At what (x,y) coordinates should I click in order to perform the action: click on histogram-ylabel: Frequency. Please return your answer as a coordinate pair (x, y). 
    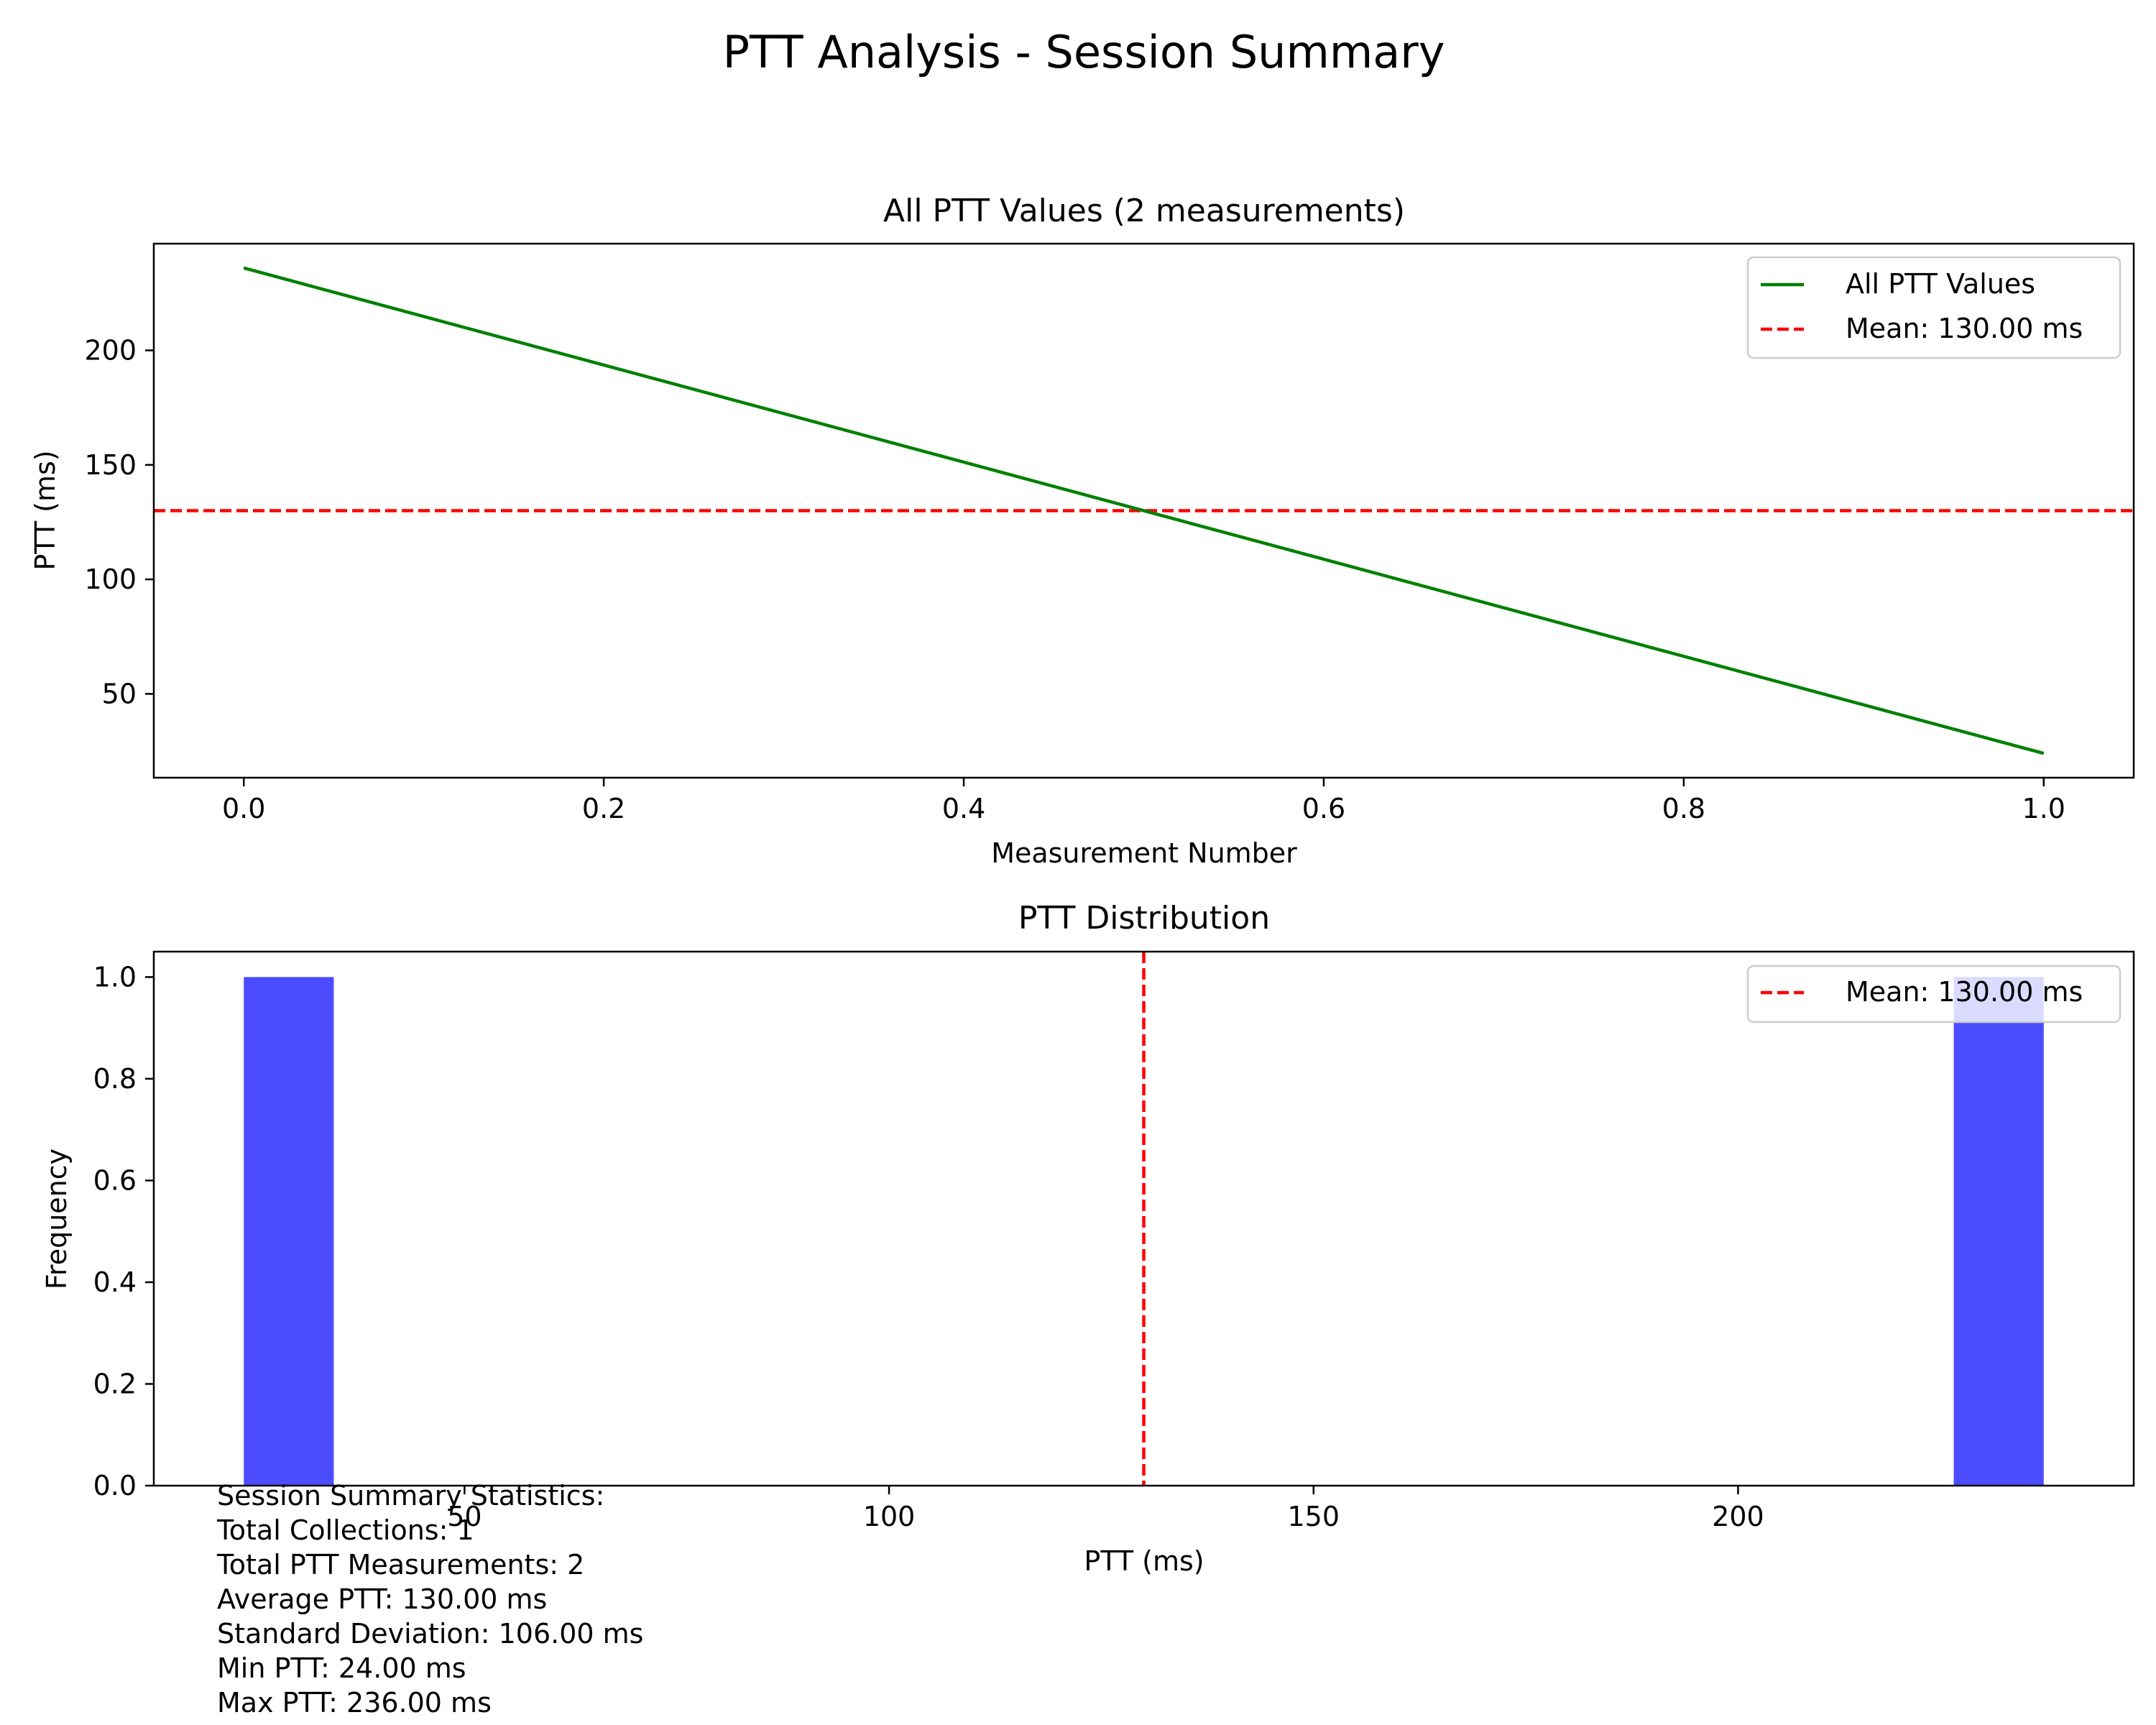
    Looking at the image, I should click on (57, 1219).